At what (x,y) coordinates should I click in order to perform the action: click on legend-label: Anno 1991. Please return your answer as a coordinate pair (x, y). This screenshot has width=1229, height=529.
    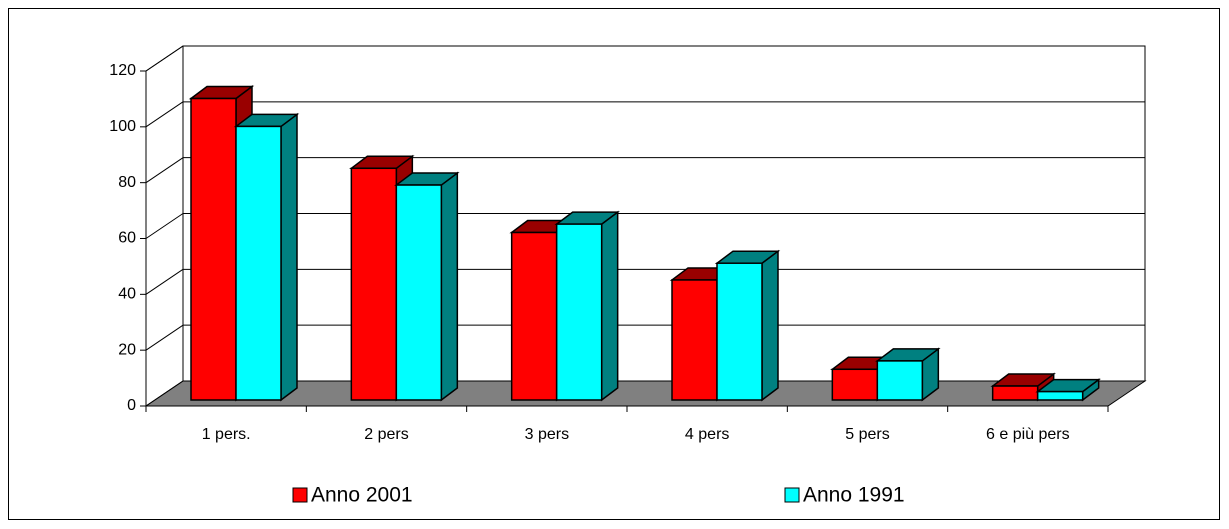
    Looking at the image, I should click on (854, 495).